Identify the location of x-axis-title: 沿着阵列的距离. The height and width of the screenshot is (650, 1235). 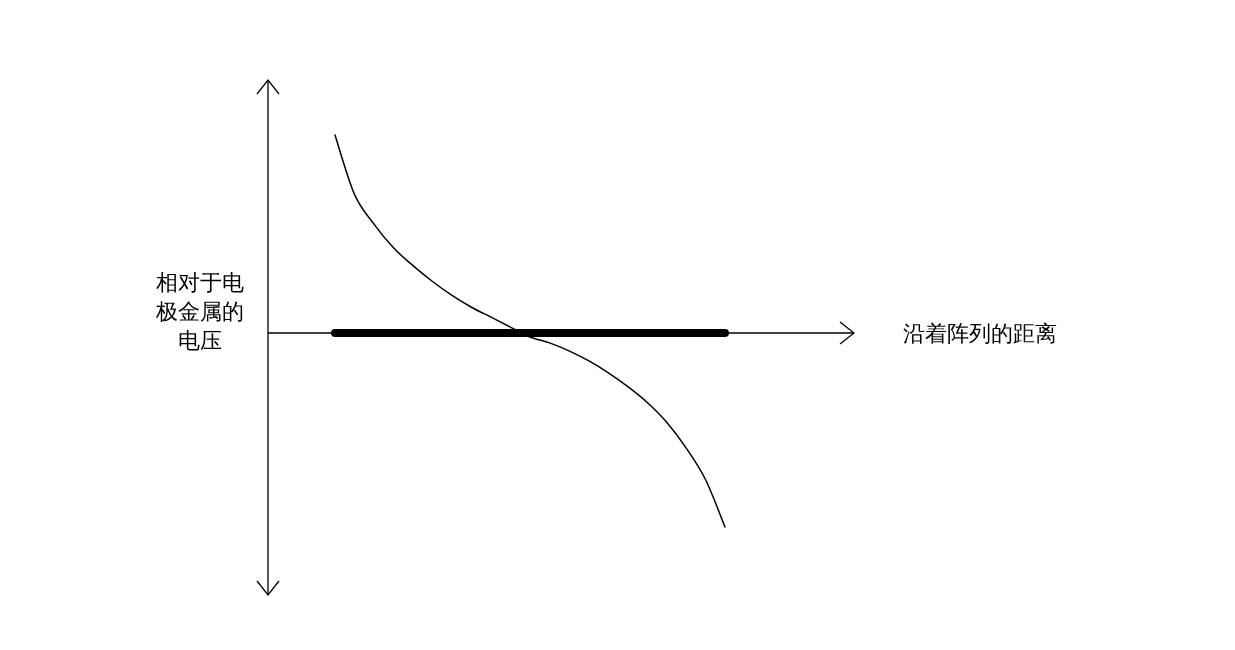
(980, 333).